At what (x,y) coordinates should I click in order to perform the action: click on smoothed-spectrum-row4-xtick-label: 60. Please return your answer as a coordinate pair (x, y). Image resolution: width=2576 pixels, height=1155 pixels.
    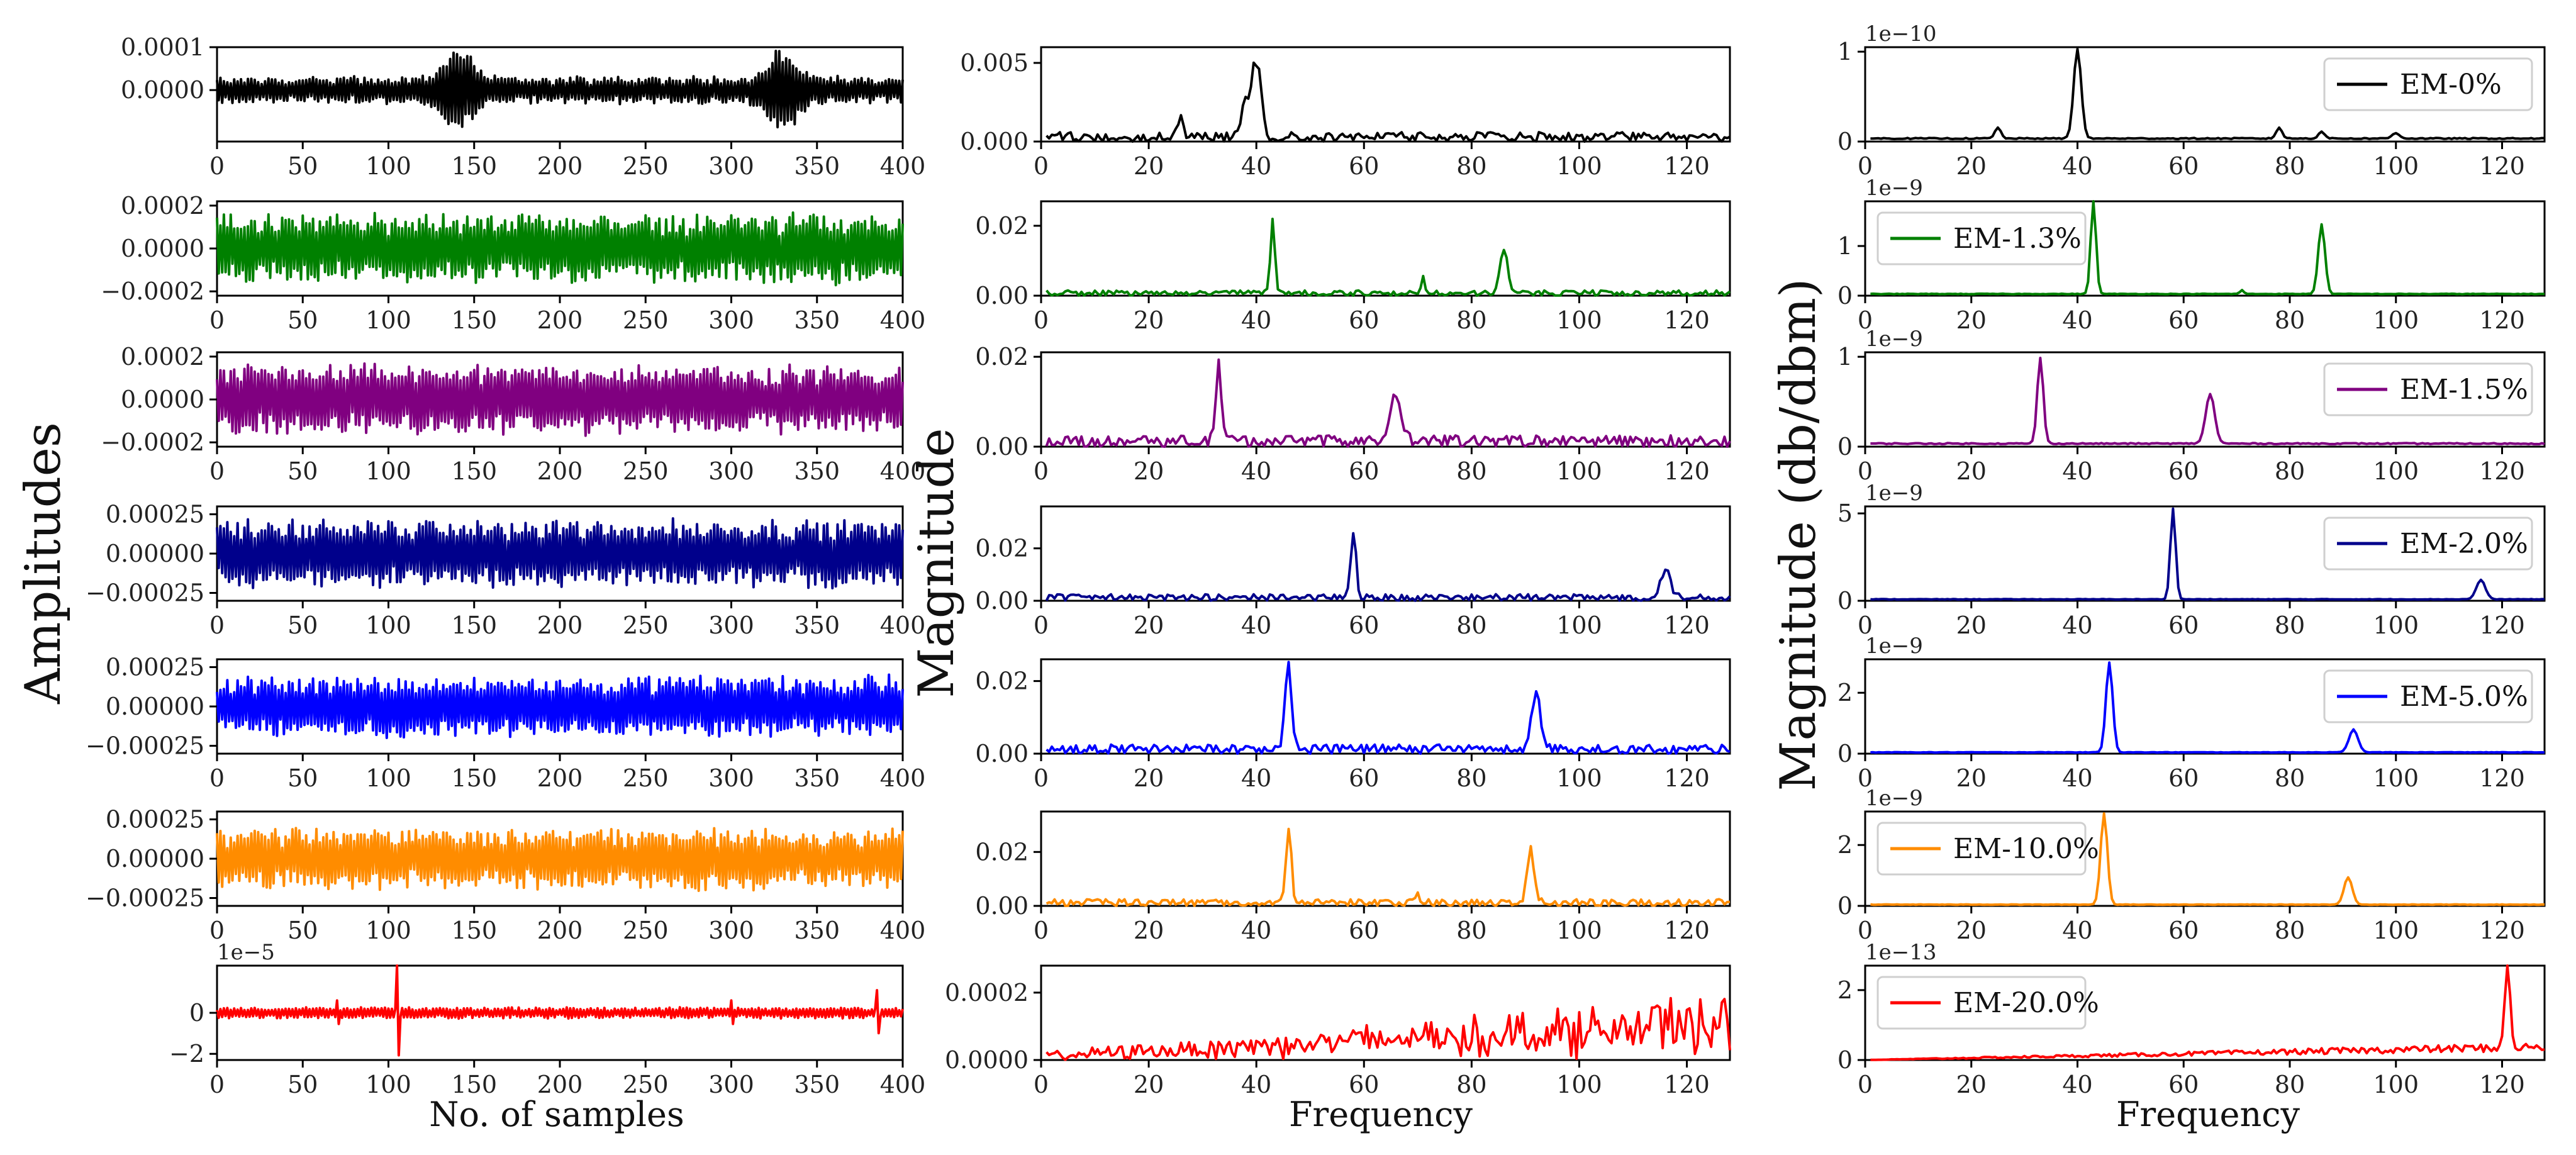
    Looking at the image, I should click on (2183, 625).